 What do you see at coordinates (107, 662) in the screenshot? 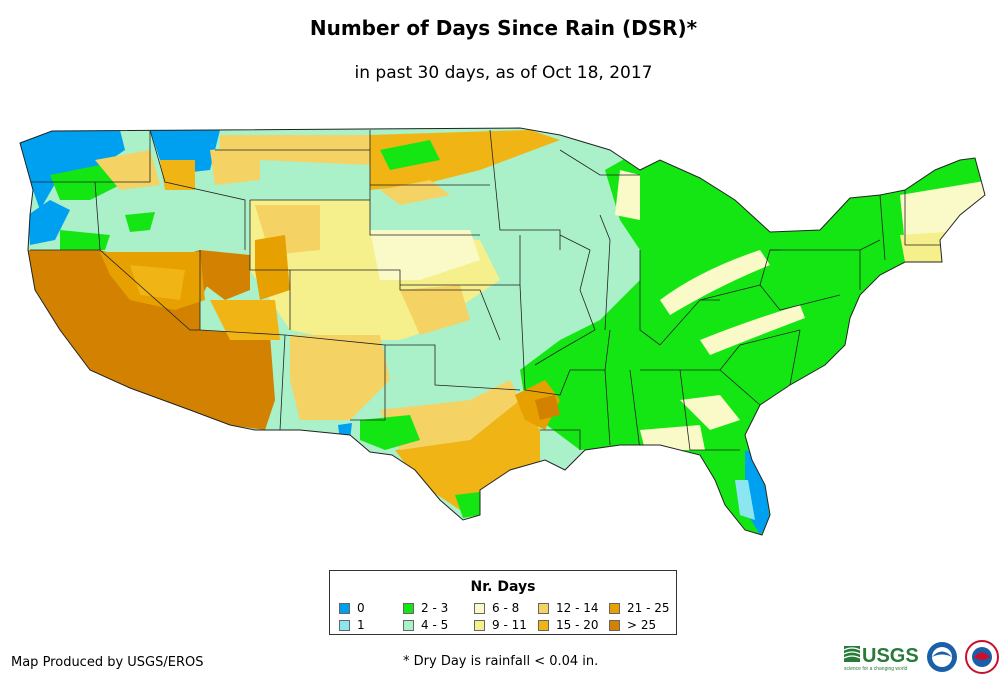
I see `credit-text: Map Produced by USGS/EROS` at bounding box center [107, 662].